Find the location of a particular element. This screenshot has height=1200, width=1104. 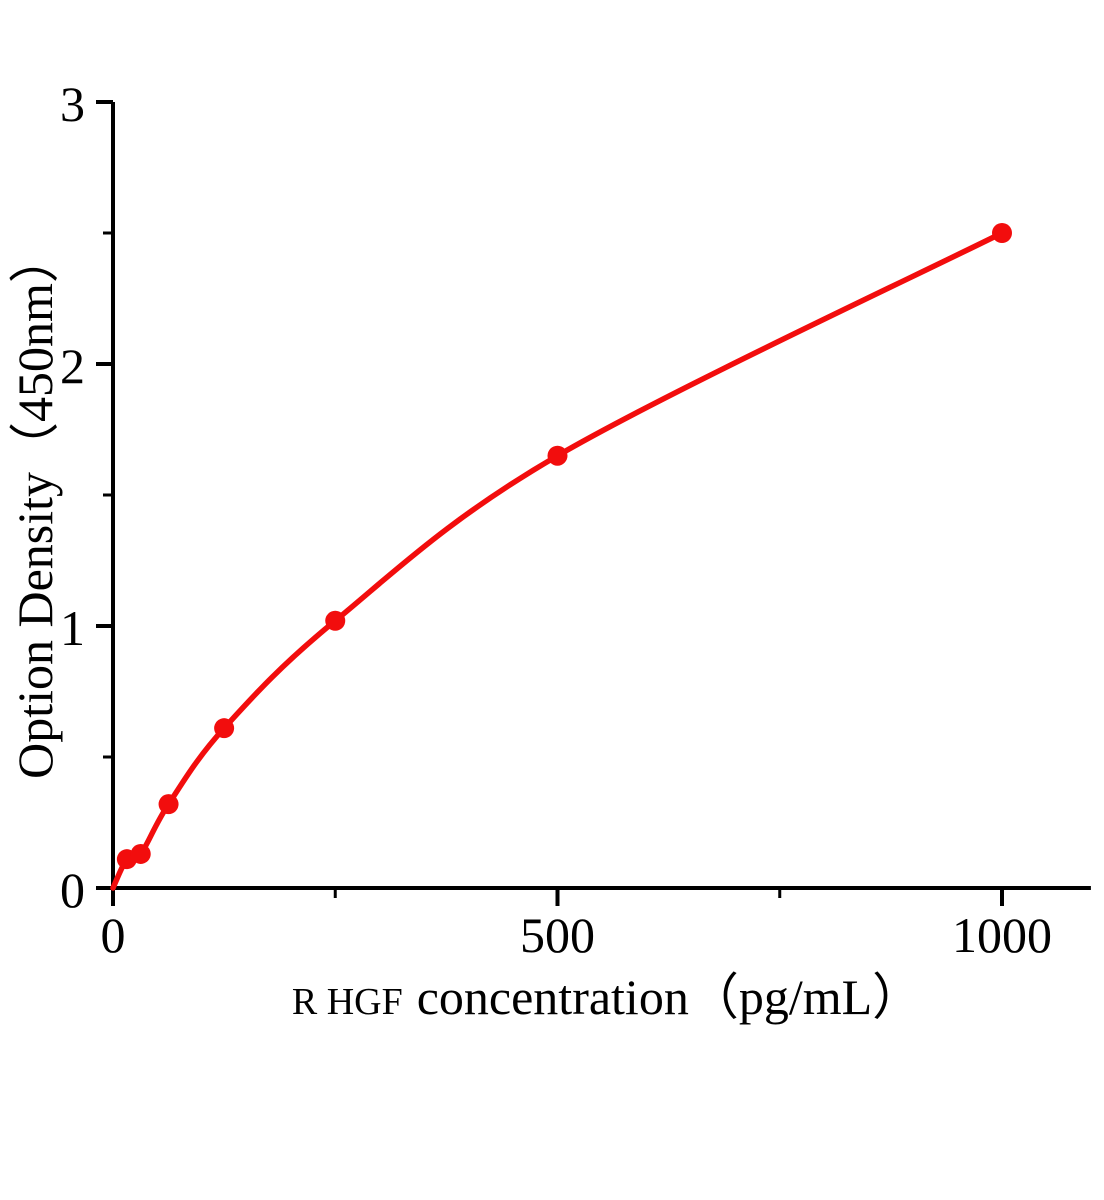

y-axis-title: Option Density（450nm） is located at coordinates (35, 506).